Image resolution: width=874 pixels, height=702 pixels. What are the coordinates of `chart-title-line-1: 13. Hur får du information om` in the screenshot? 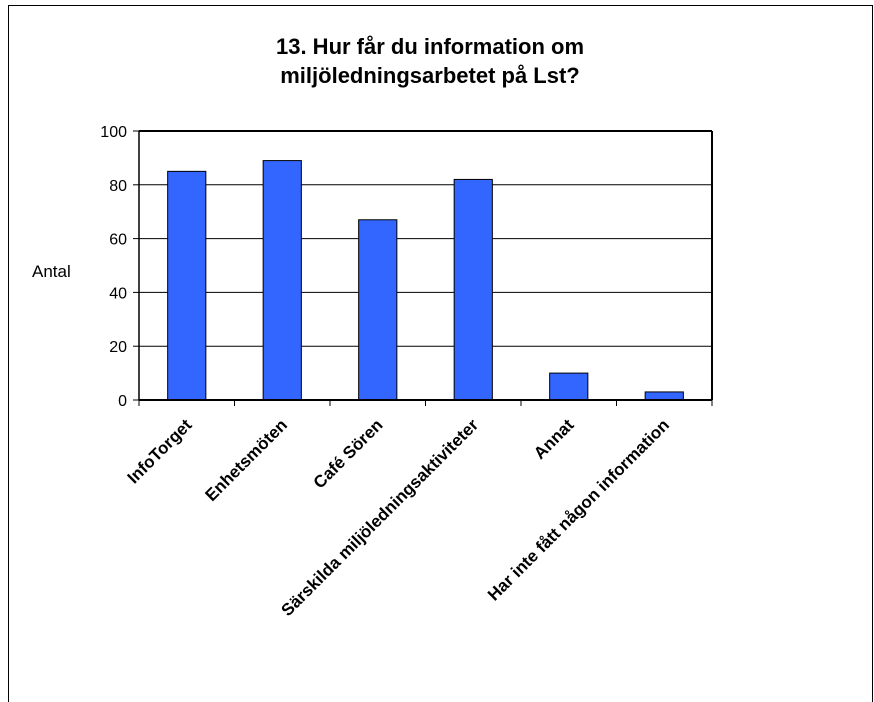 It's located at (430, 46).